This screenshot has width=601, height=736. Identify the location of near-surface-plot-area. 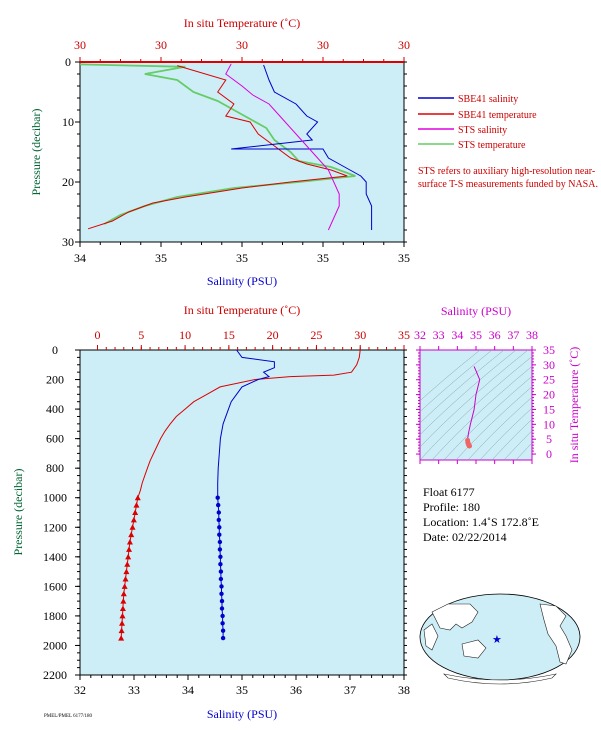
(242, 152).